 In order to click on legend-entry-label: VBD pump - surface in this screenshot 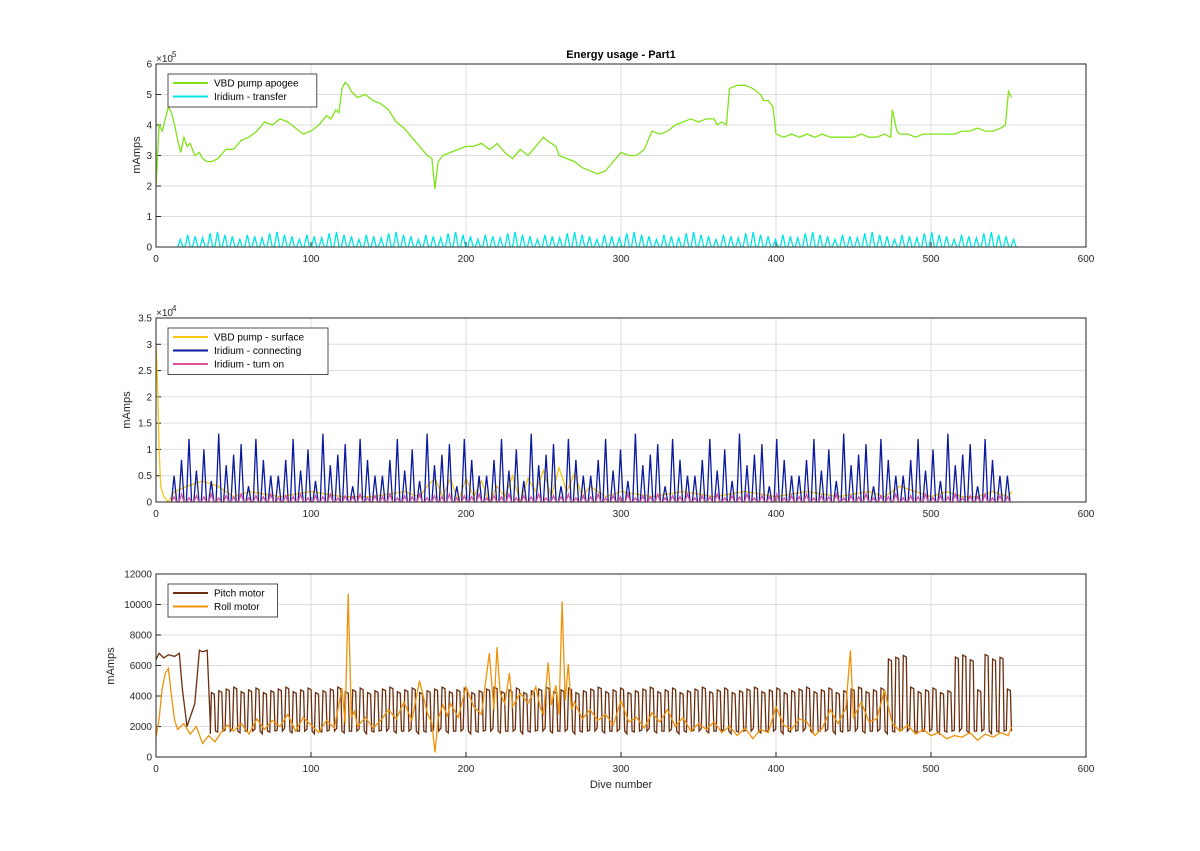, I will do `click(259, 338)`.